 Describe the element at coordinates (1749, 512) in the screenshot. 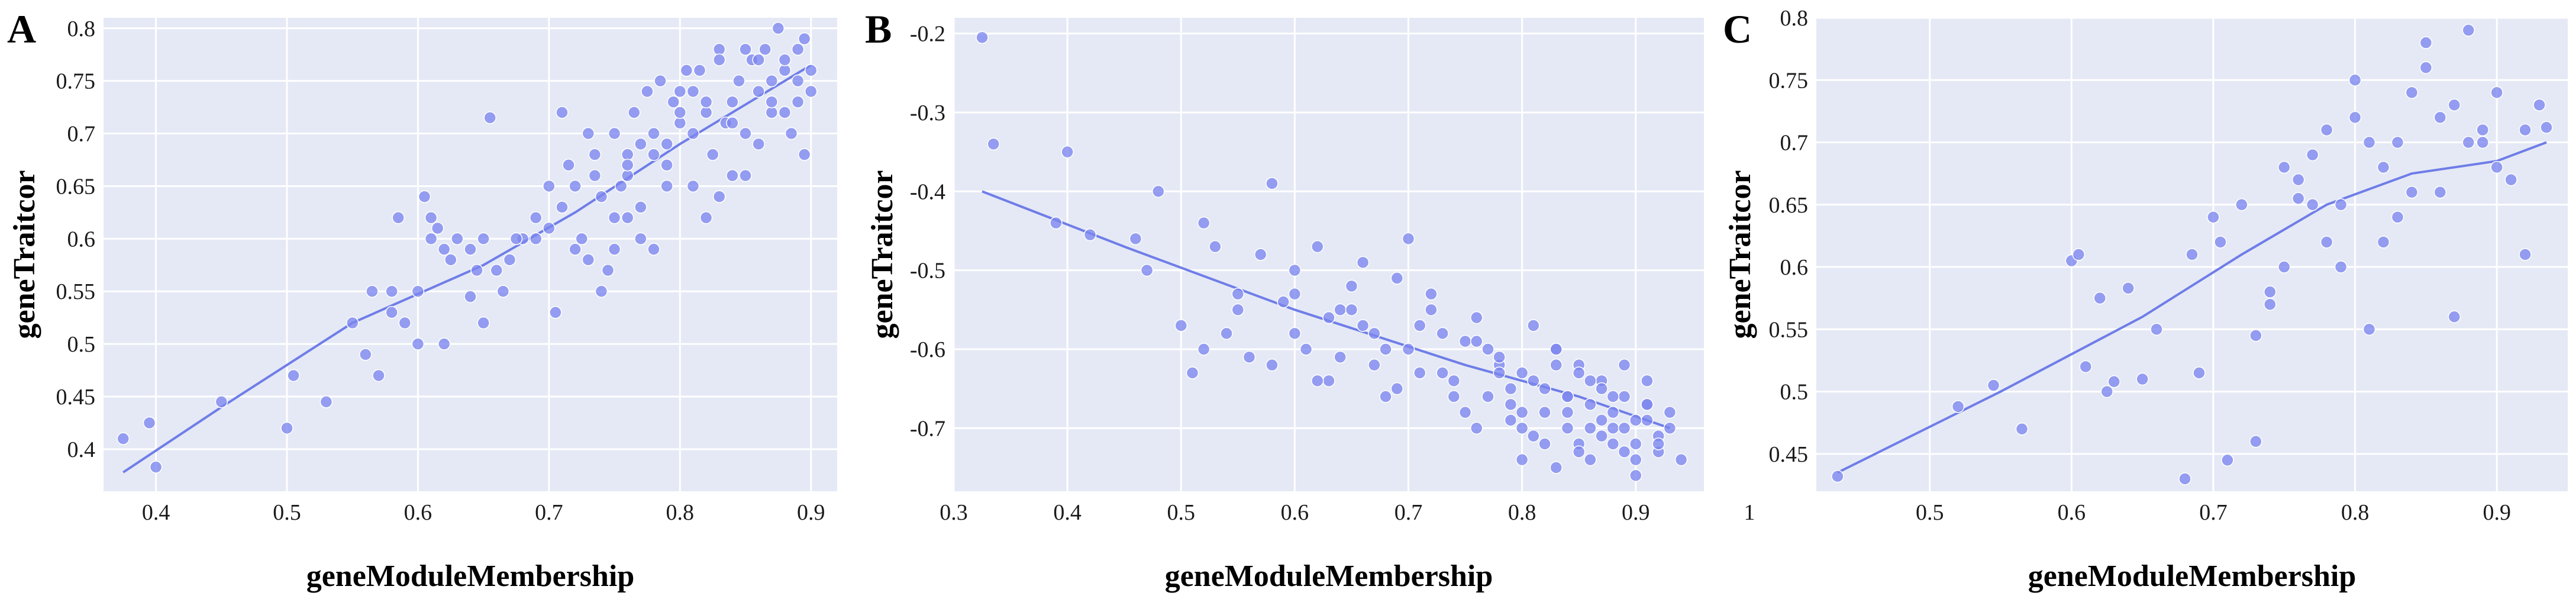

I see `x-tick-label: 1` at that location.